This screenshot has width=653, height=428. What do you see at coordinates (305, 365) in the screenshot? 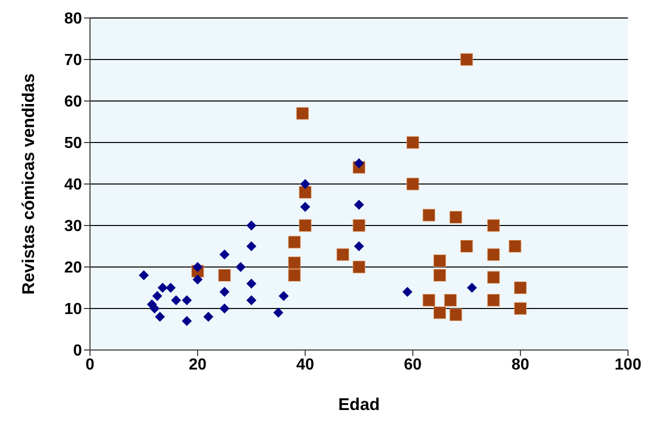
I see `x-tick-label: 40` at bounding box center [305, 365].